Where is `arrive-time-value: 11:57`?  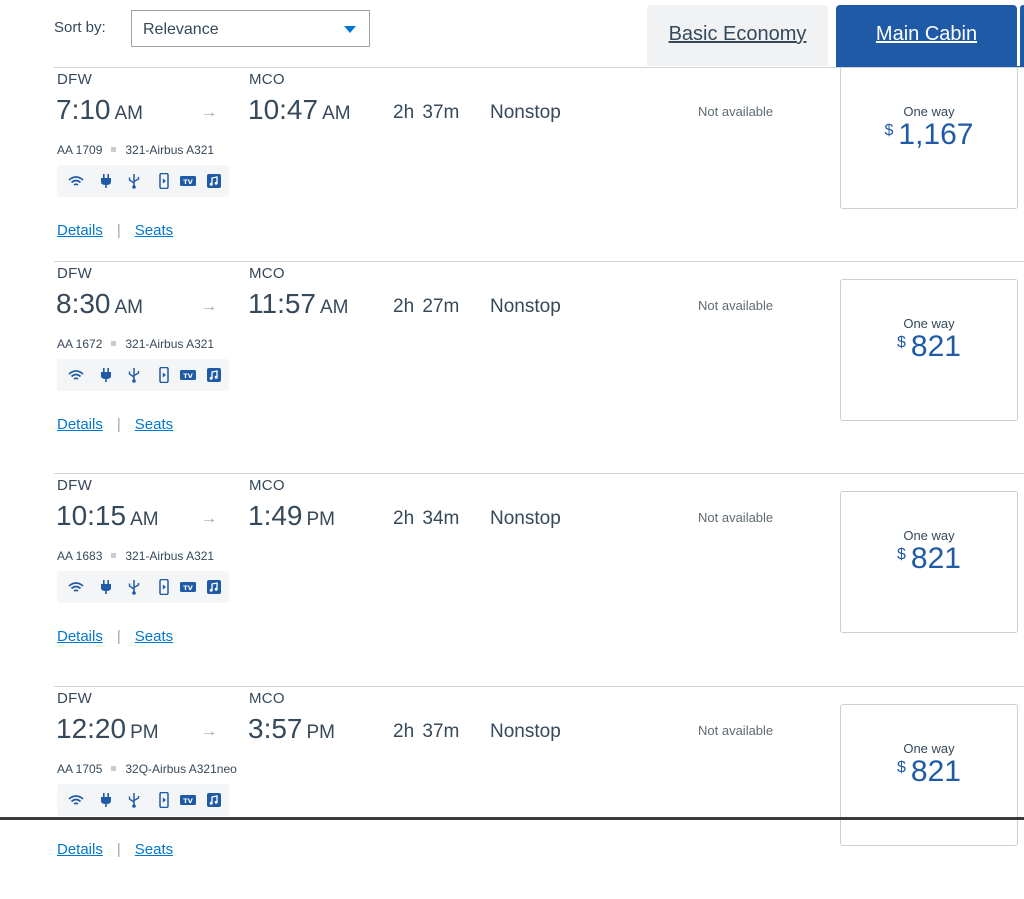 arrive-time-value: 11:57 is located at coordinates (282, 303).